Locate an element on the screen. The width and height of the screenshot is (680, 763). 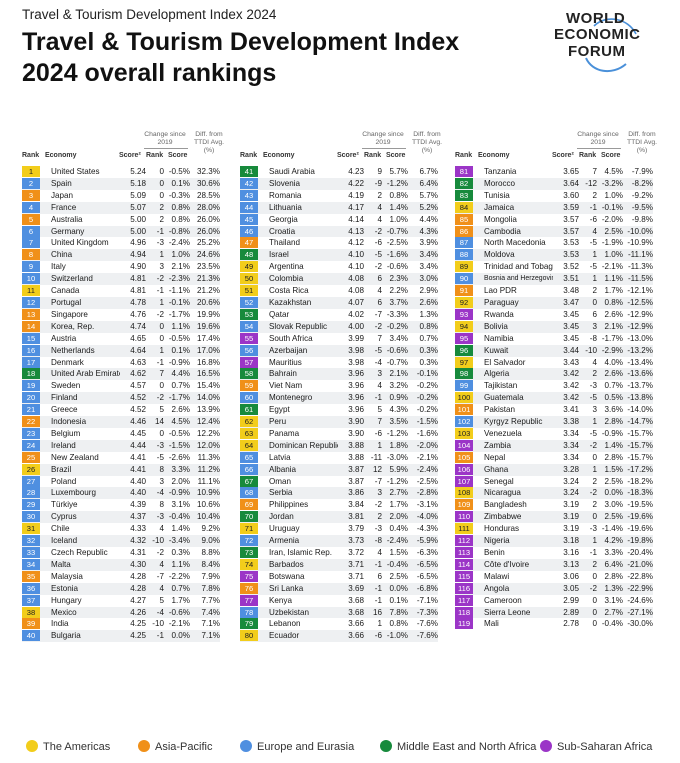
diff-avg-cell: -14.0% is located at coordinates (640, 410).